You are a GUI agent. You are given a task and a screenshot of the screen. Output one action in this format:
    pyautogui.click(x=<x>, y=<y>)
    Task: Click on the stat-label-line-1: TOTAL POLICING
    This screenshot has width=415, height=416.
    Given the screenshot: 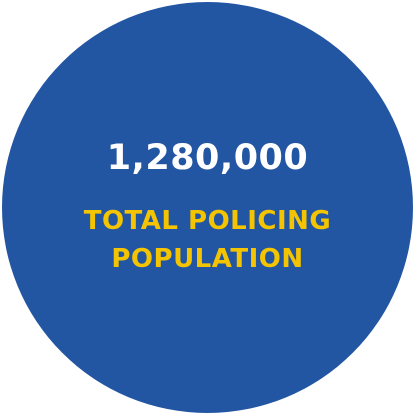 What is the action you would take?
    pyautogui.click(x=207, y=221)
    